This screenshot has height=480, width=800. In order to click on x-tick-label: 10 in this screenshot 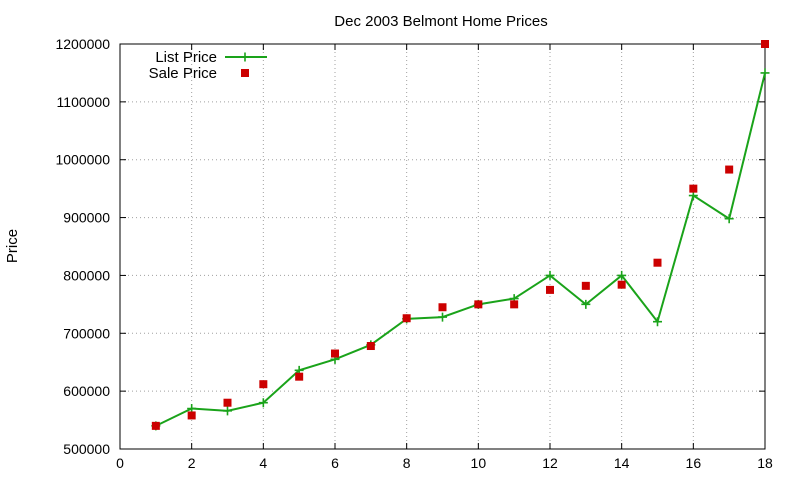, I will do `click(479, 463)`.